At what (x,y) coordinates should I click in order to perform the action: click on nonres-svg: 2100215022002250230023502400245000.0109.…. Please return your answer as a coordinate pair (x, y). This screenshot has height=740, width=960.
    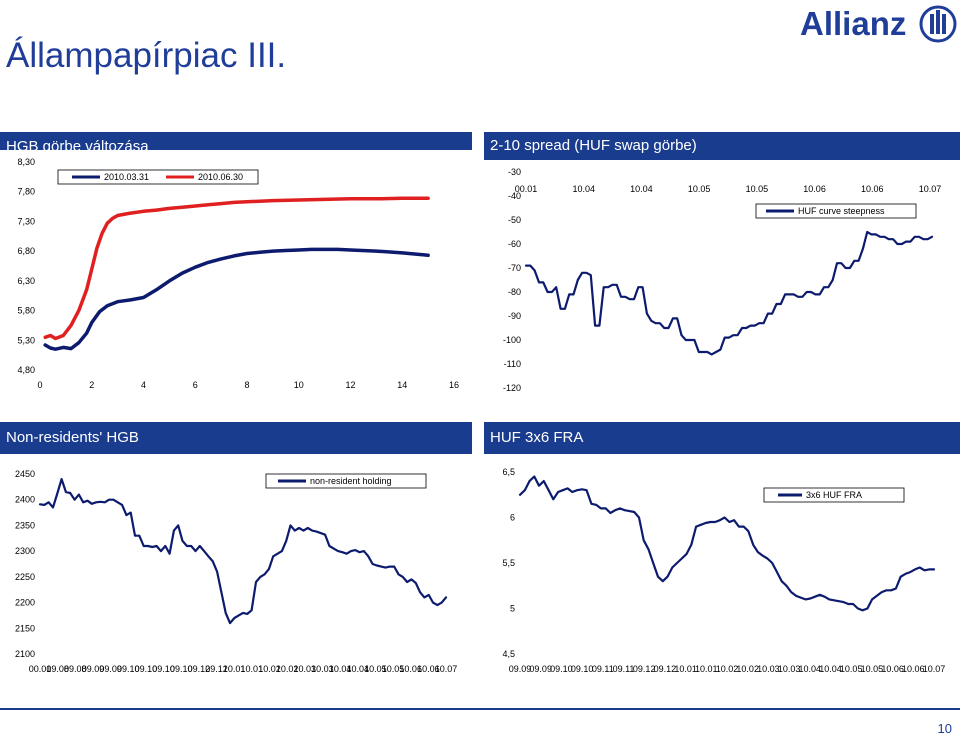
    Looking at the image, I should click on (236, 571).